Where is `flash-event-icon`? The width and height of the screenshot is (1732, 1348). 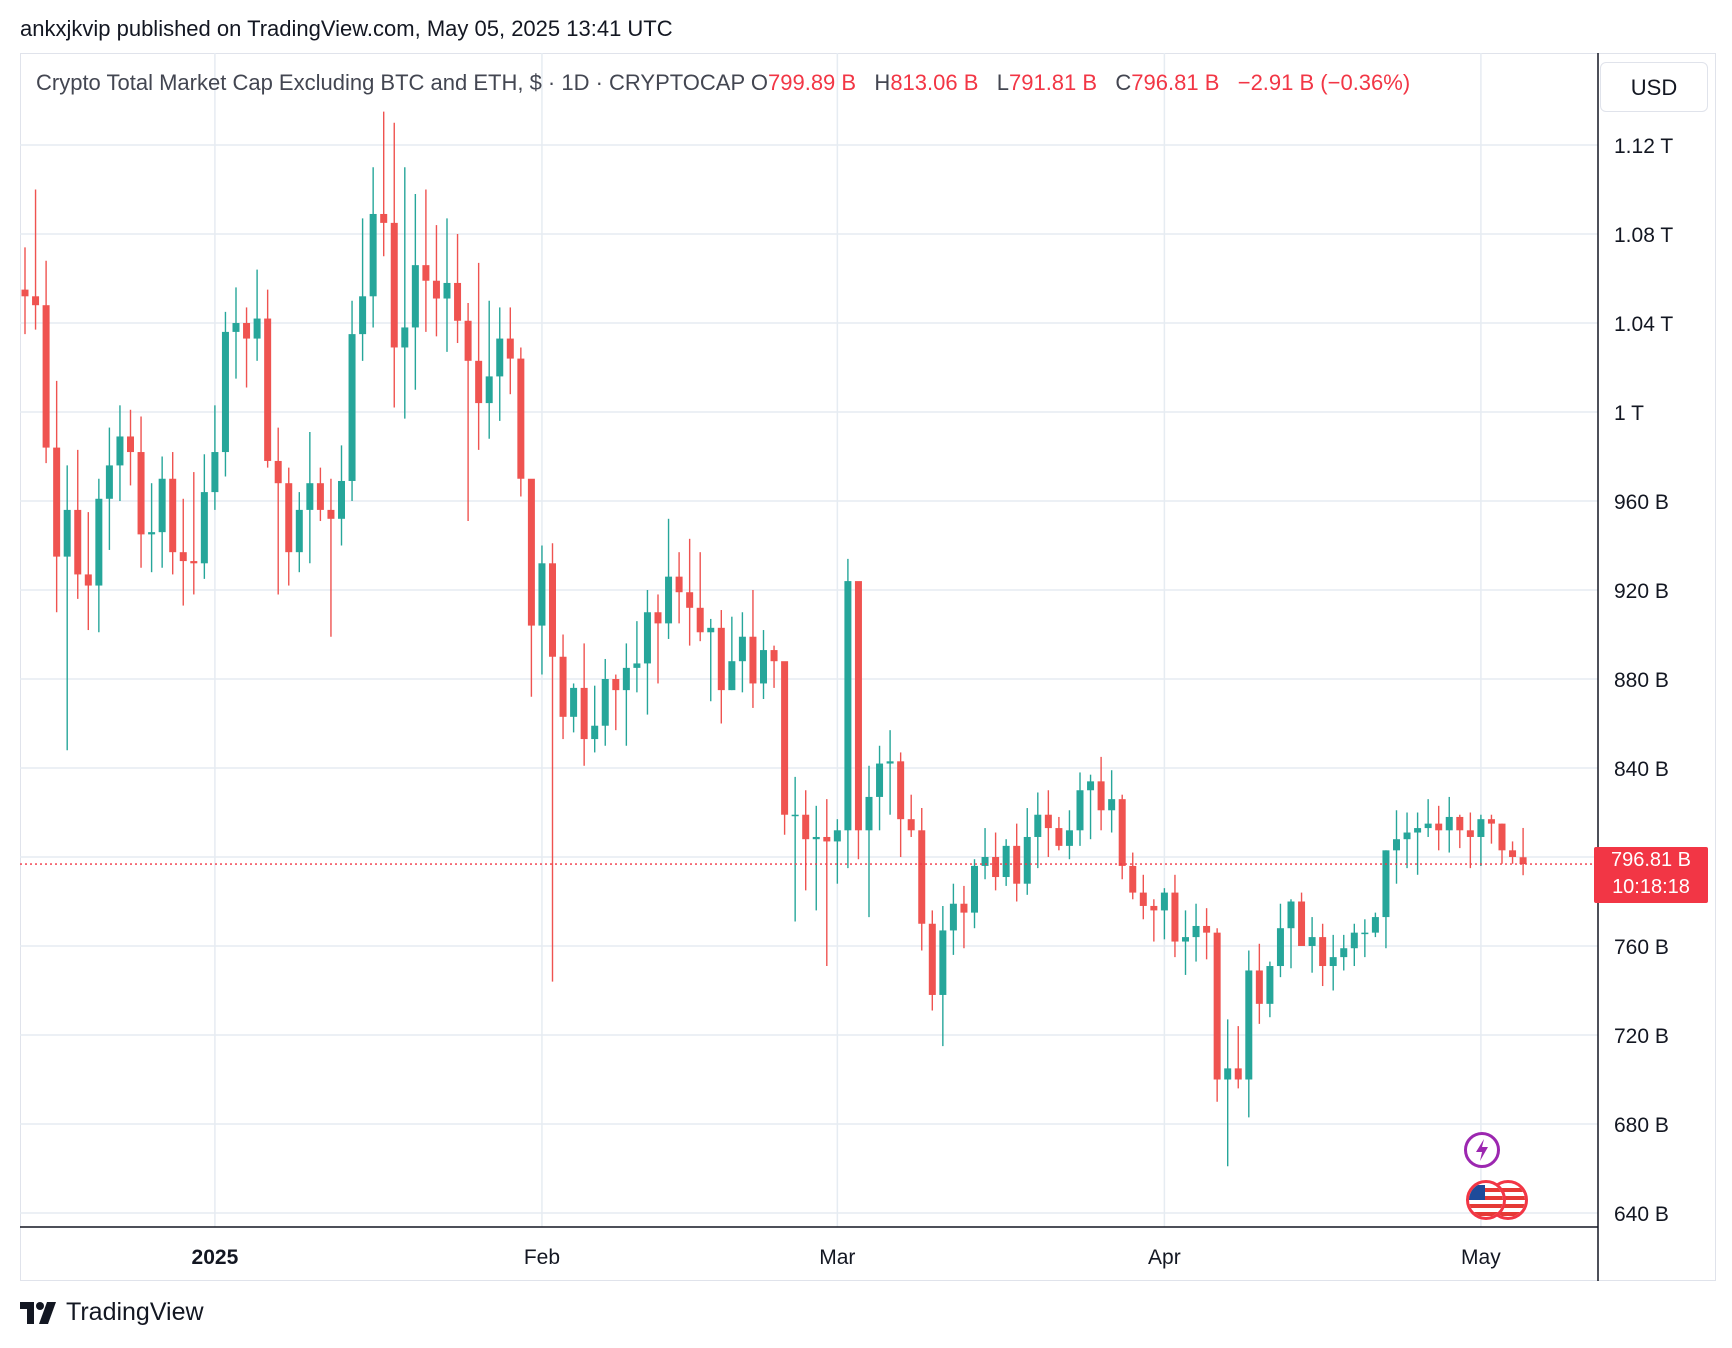
flash-event-icon is located at coordinates (1482, 1150).